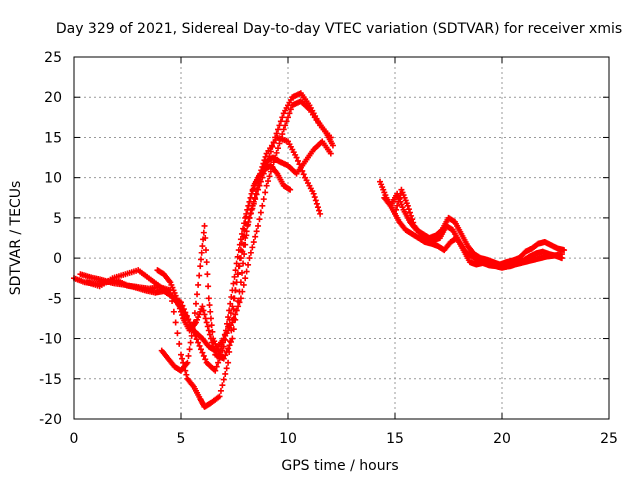 The image size is (640, 480). What do you see at coordinates (609, 439) in the screenshot?
I see `x-tick-label: 25` at bounding box center [609, 439].